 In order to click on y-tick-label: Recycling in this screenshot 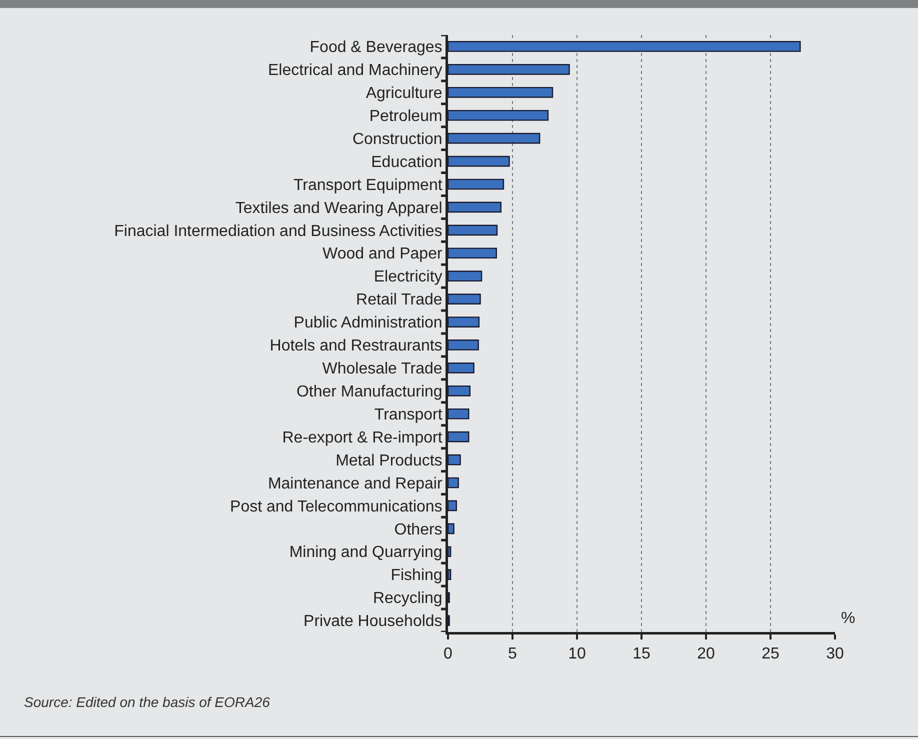, I will do `click(407, 599)`.